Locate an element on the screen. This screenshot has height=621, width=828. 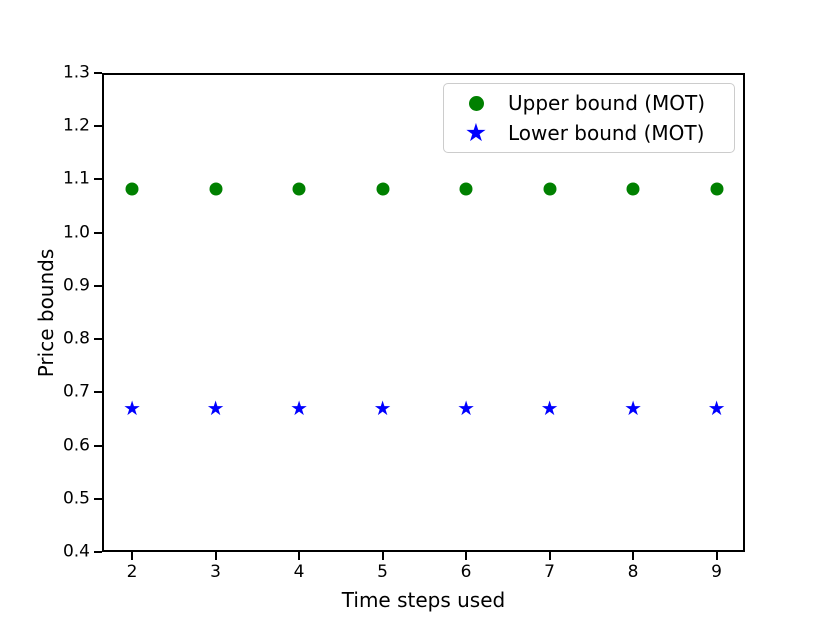
x-tick-label: 8 is located at coordinates (633, 572).